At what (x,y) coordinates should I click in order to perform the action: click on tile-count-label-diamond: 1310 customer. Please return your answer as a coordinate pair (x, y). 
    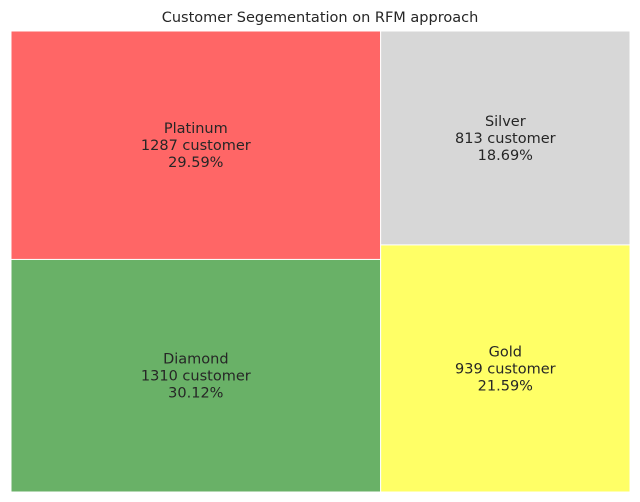
    Looking at the image, I should click on (196, 377).